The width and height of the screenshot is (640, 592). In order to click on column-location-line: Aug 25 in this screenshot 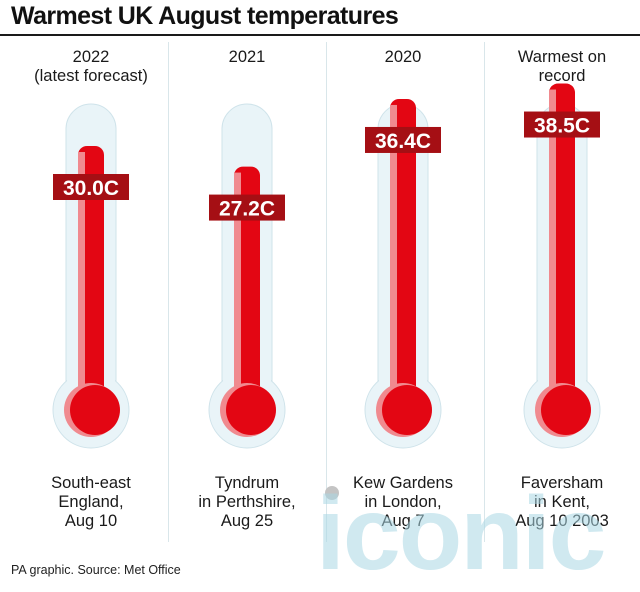, I will do `click(247, 521)`.